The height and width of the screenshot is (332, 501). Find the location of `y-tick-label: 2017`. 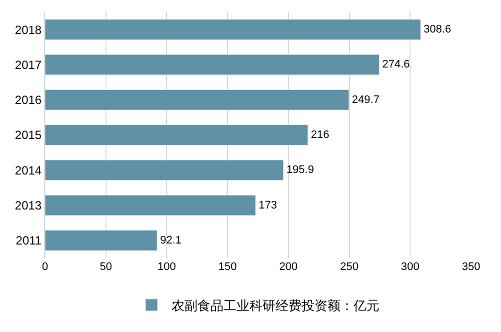

y-tick-label: 2017 is located at coordinates (28, 65).